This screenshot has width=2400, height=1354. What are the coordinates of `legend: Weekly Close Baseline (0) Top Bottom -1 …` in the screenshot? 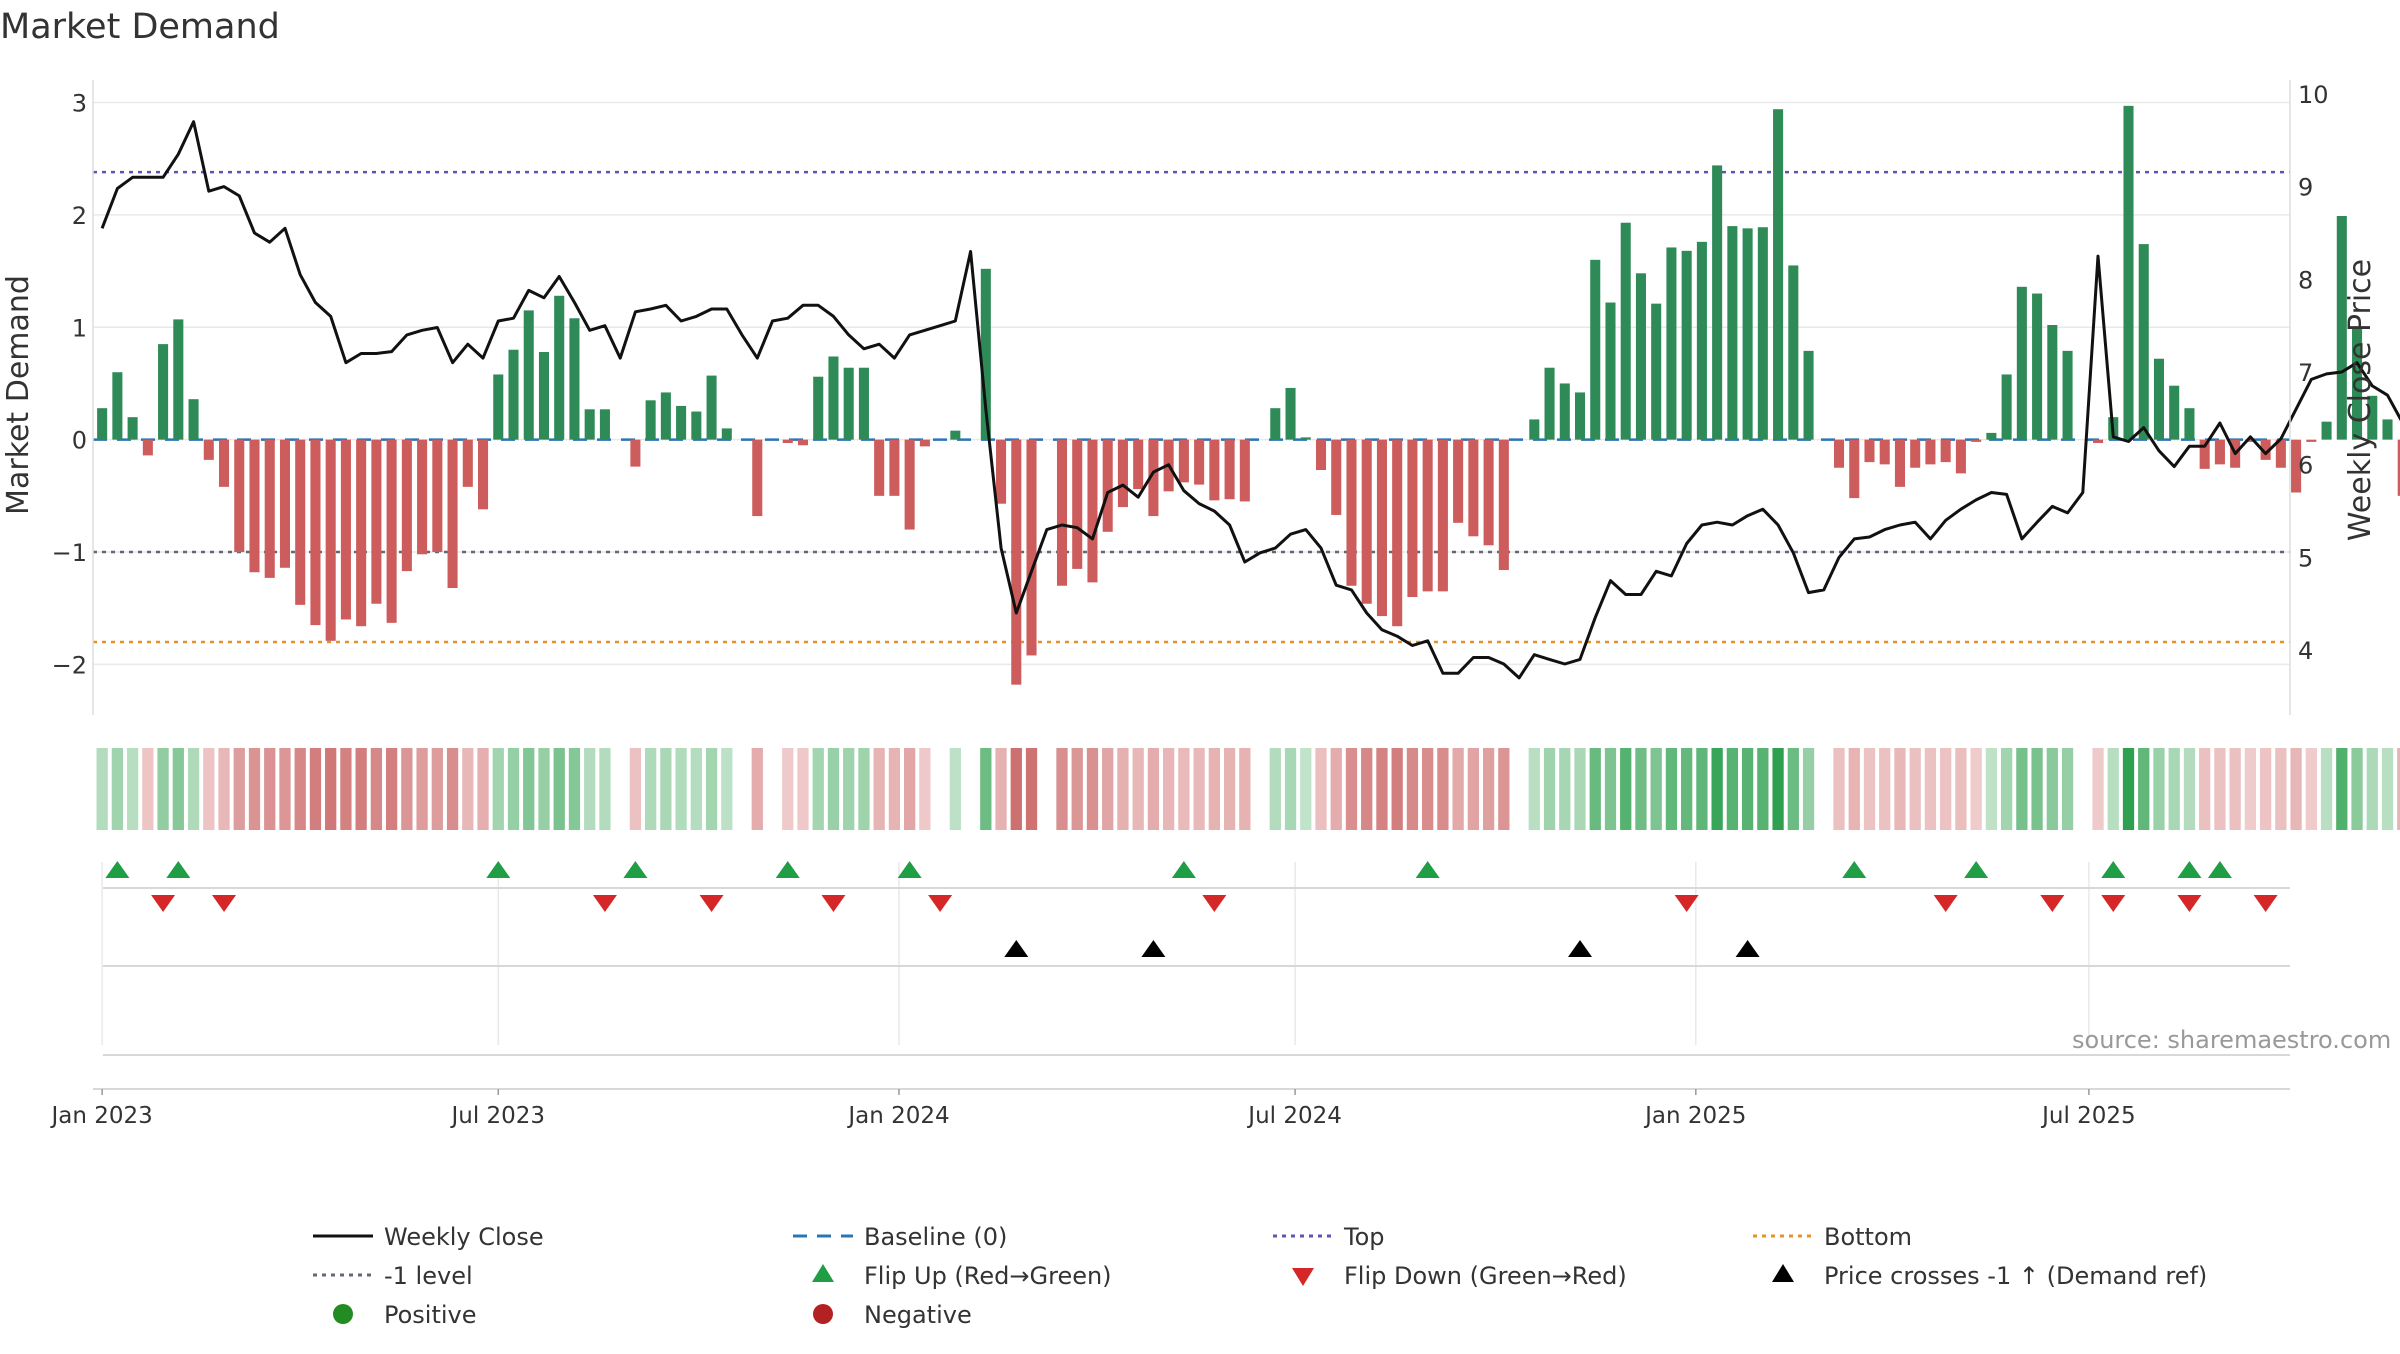 It's located at (1260, 1276).